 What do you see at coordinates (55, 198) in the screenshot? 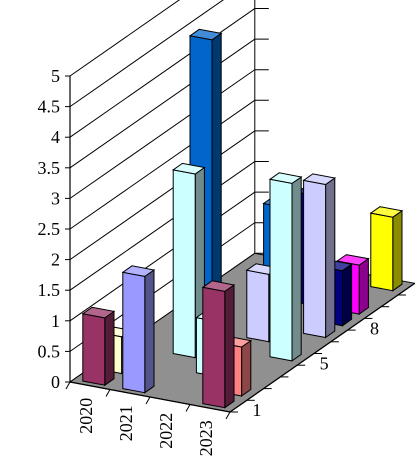
I see `value-tick-label-6: 3` at bounding box center [55, 198].